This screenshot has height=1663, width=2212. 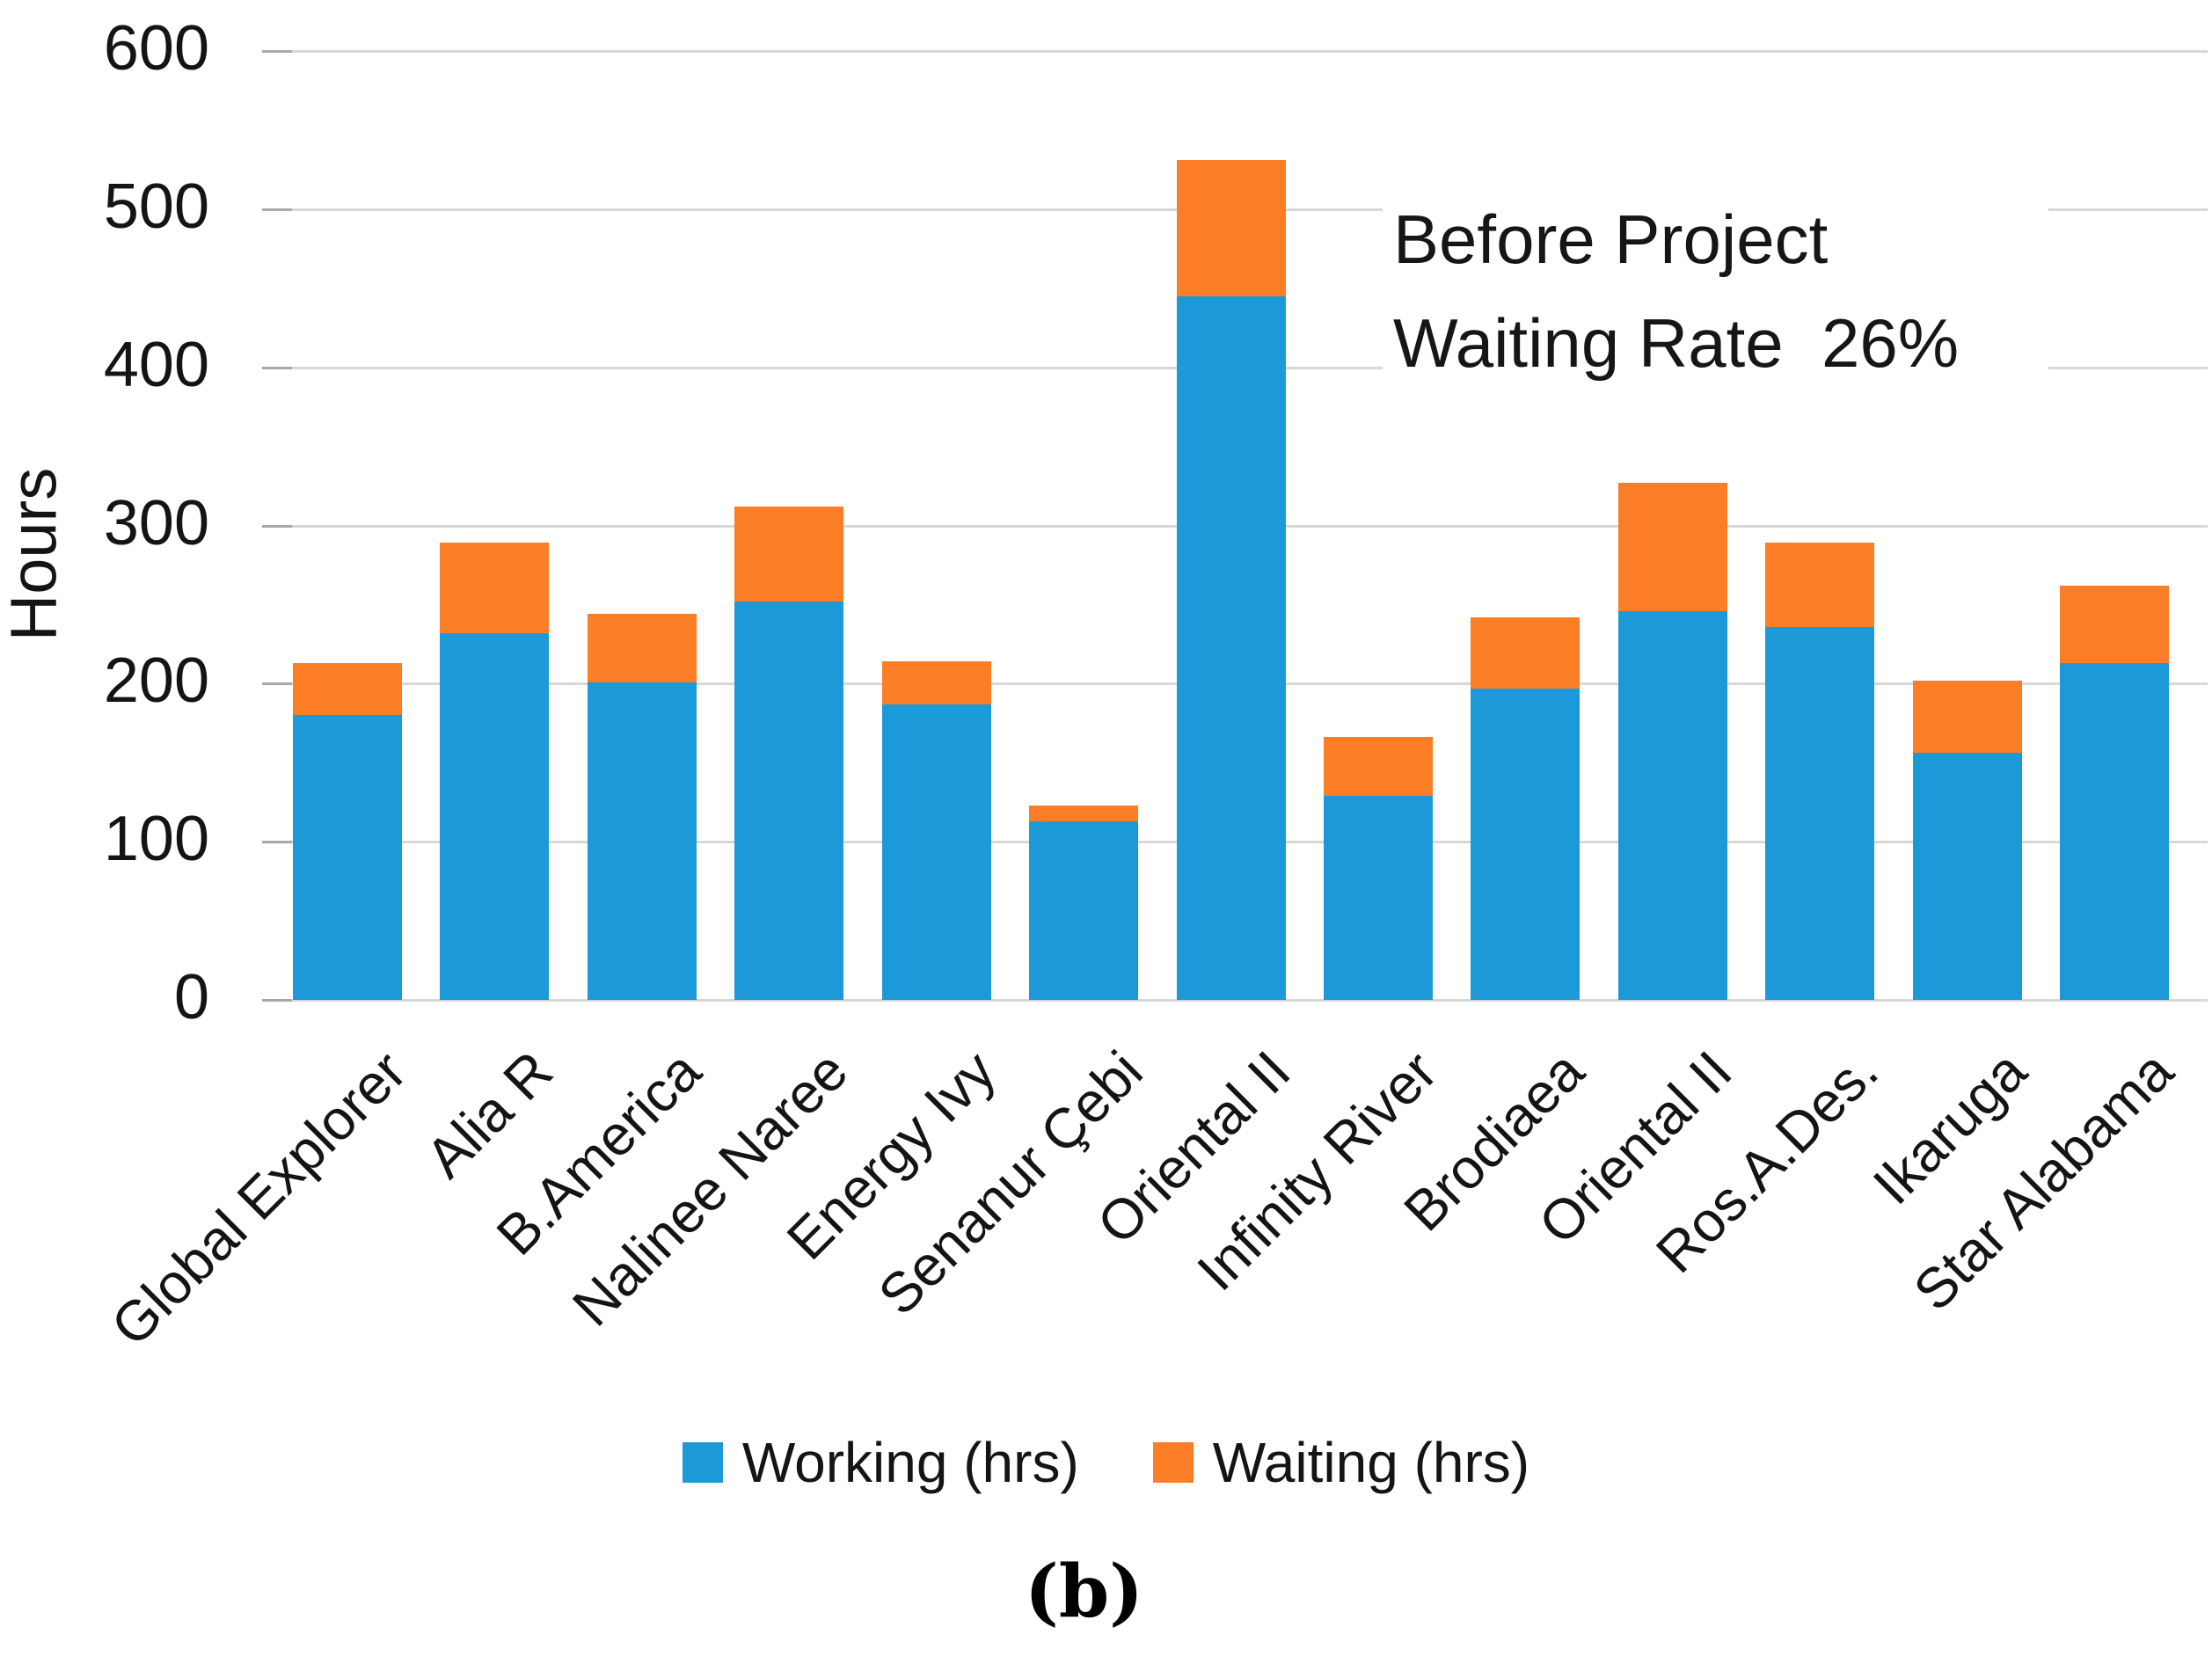 I want to click on waiting-series-swatch-icon, so click(x=1173, y=1463).